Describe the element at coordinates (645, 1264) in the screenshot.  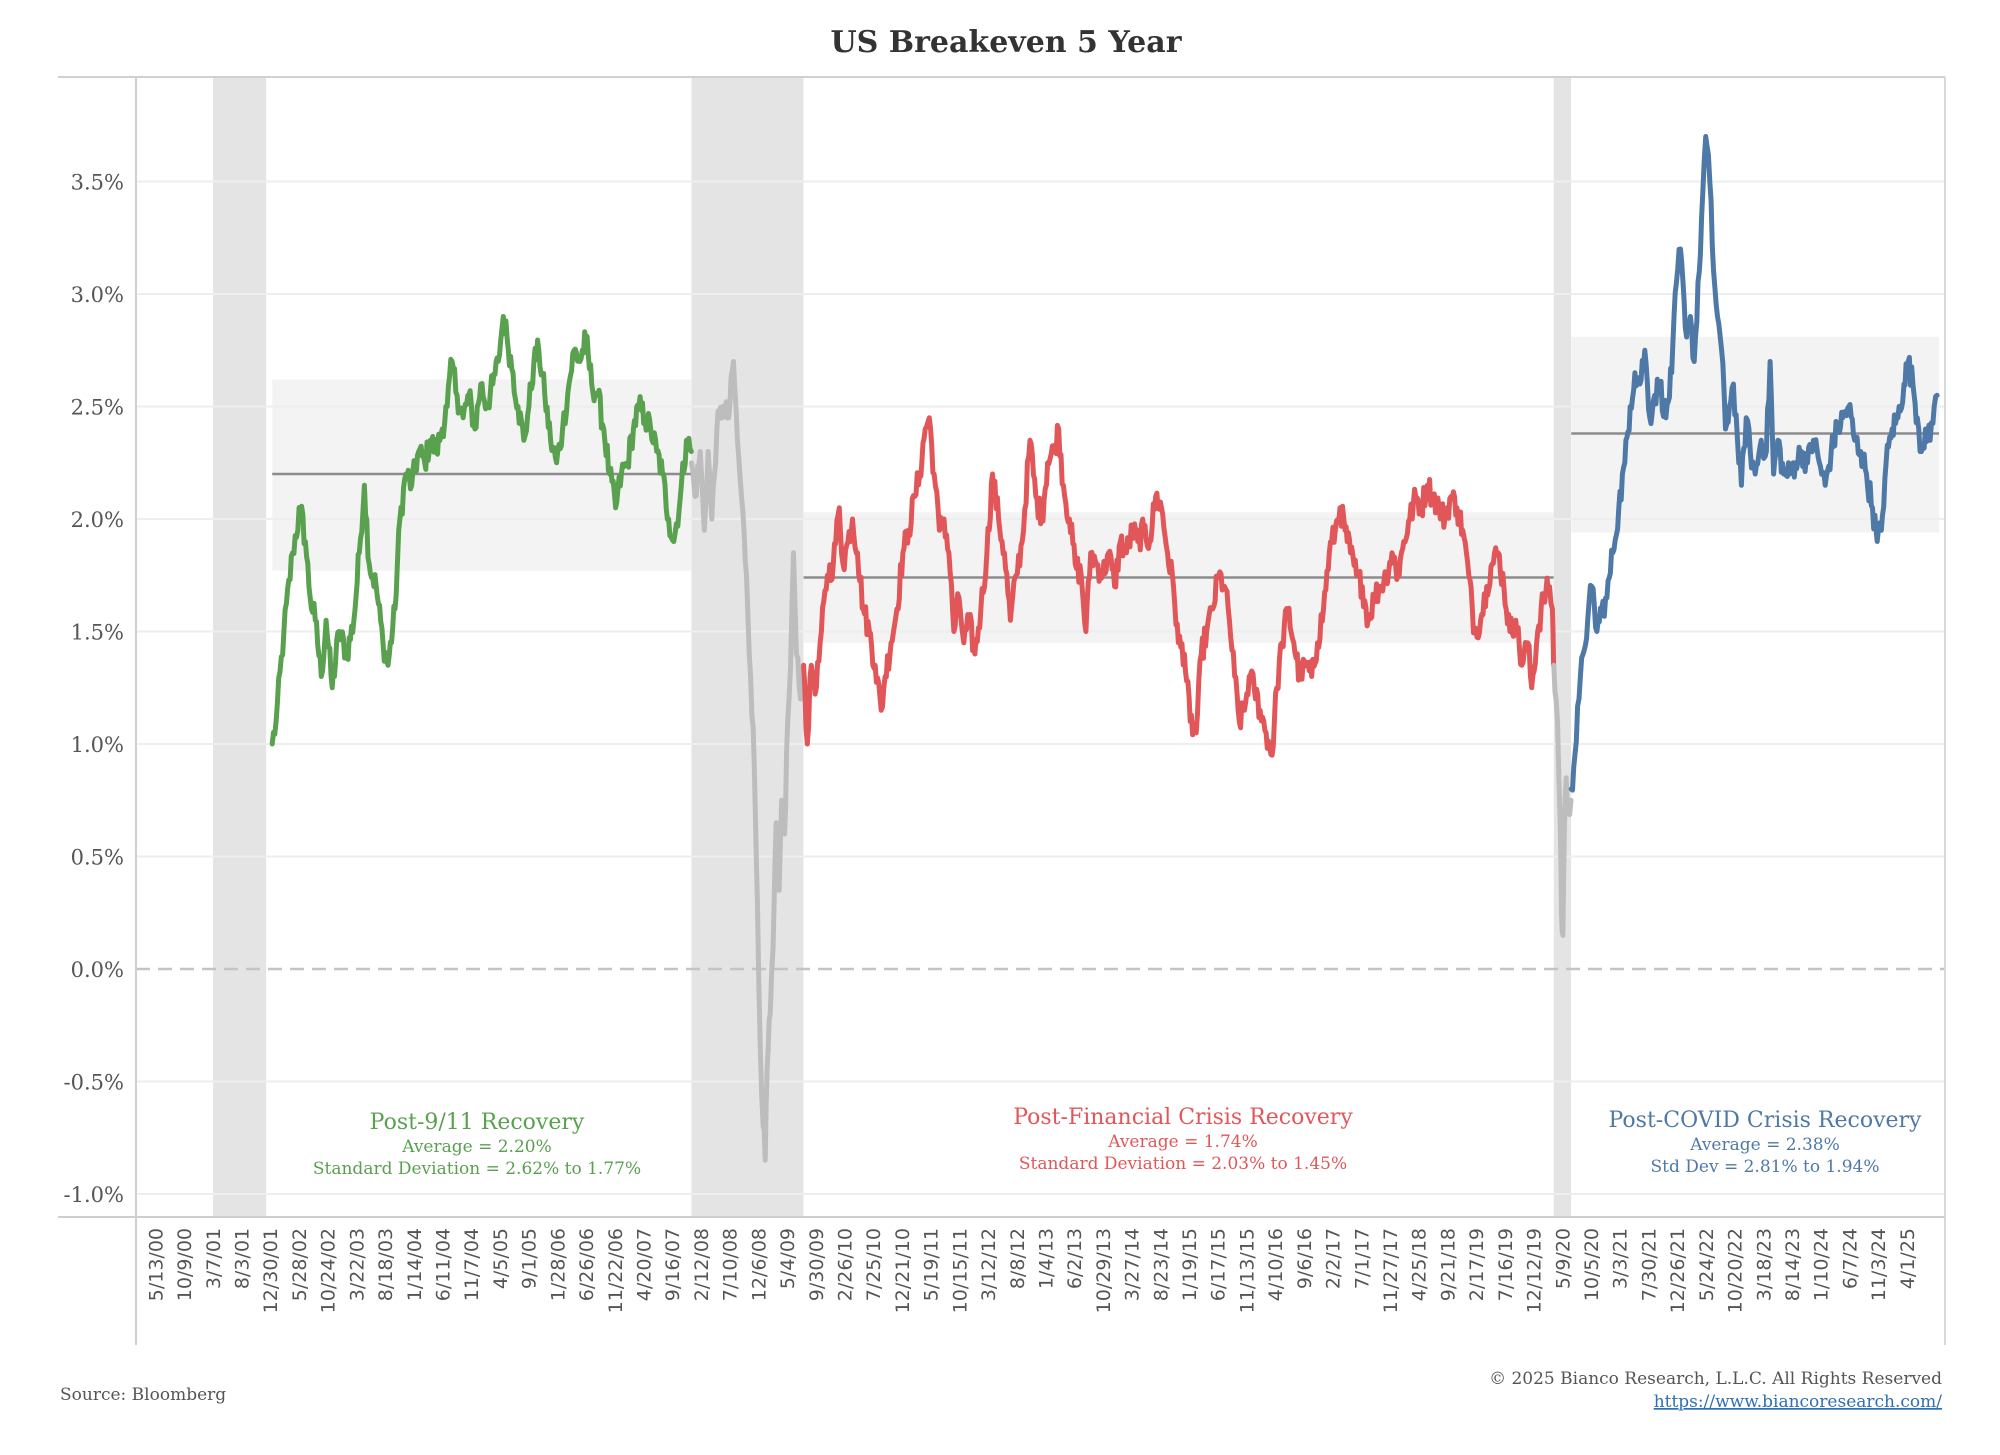
I see `x-tick-label: 4/20/07` at that location.